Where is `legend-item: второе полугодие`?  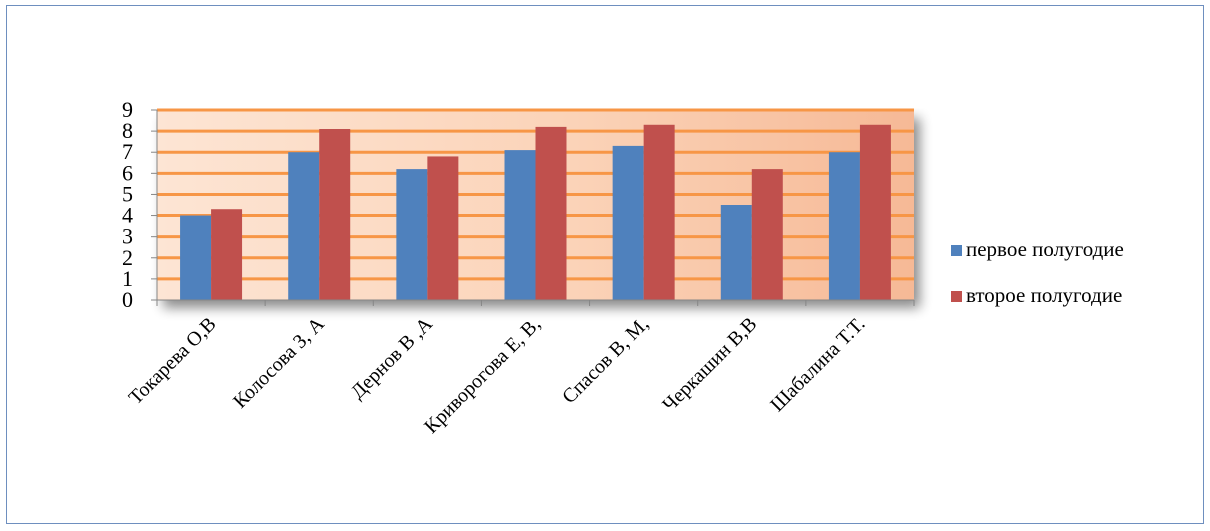 legend-item: второе полугодие is located at coordinates (1036, 295).